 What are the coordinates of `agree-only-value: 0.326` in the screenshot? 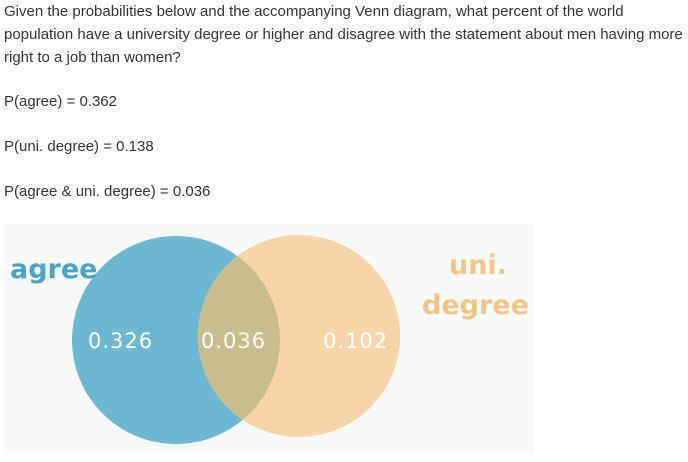 It's located at (120, 341).